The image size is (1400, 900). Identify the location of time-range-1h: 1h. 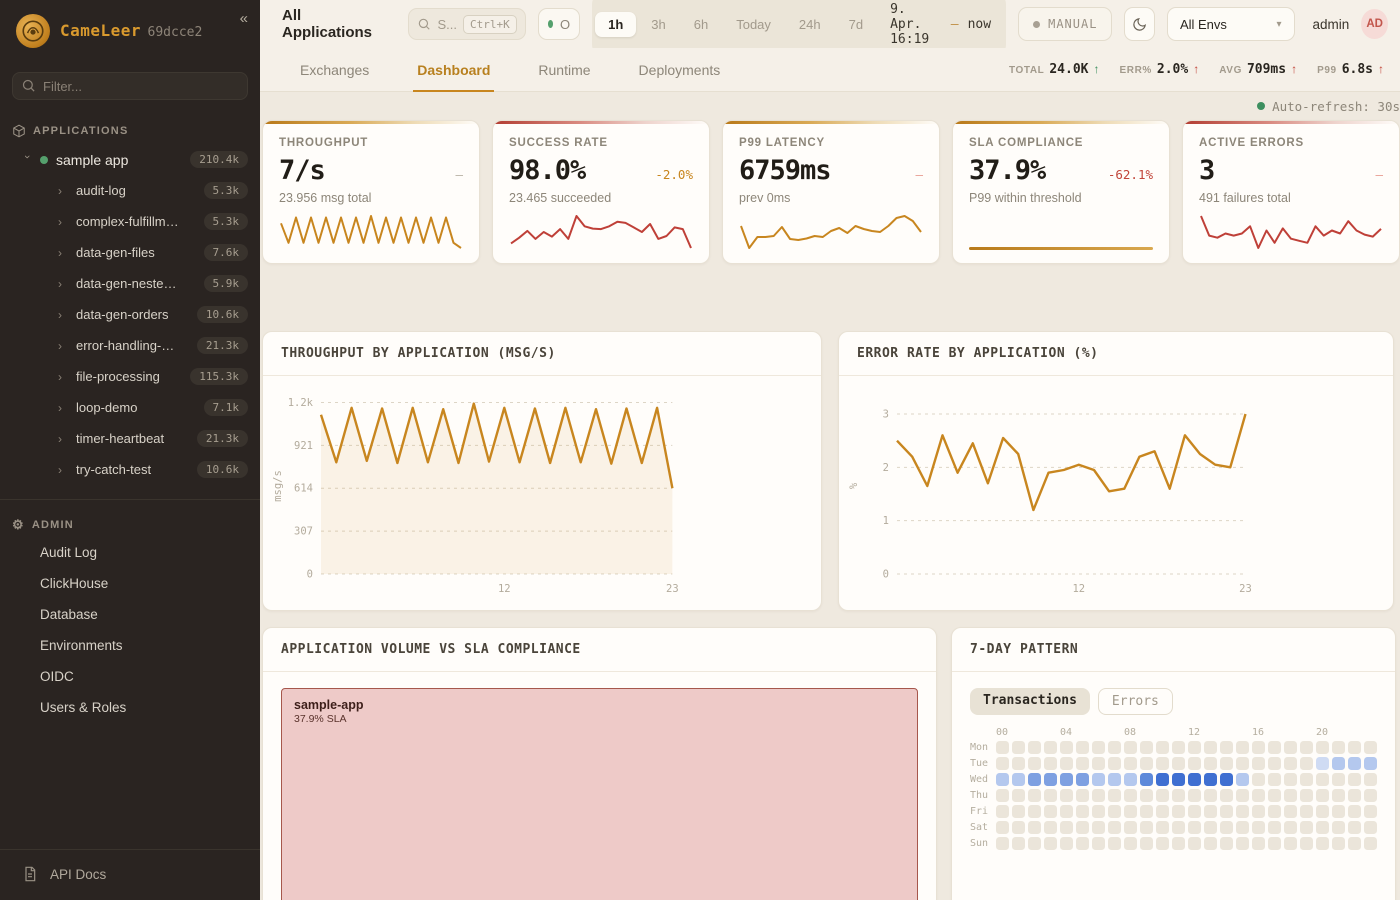
(616, 24).